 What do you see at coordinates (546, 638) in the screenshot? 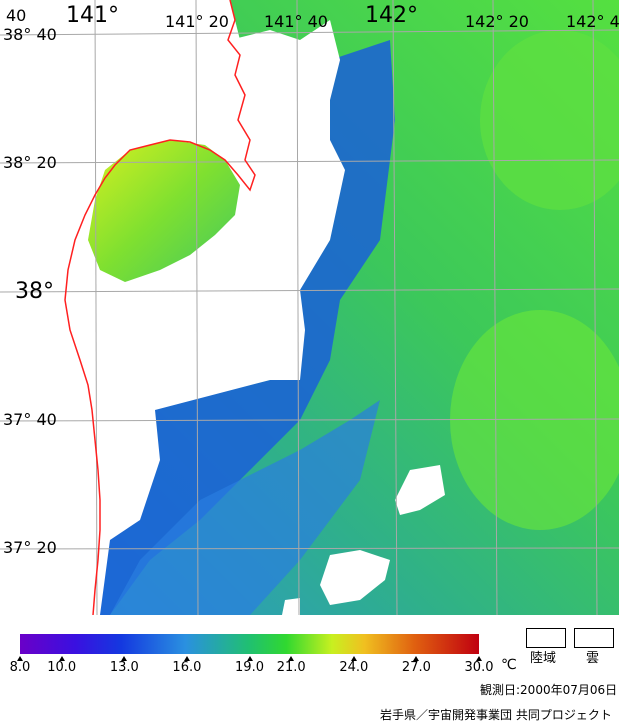
I see `land-legend-swatch` at bounding box center [546, 638].